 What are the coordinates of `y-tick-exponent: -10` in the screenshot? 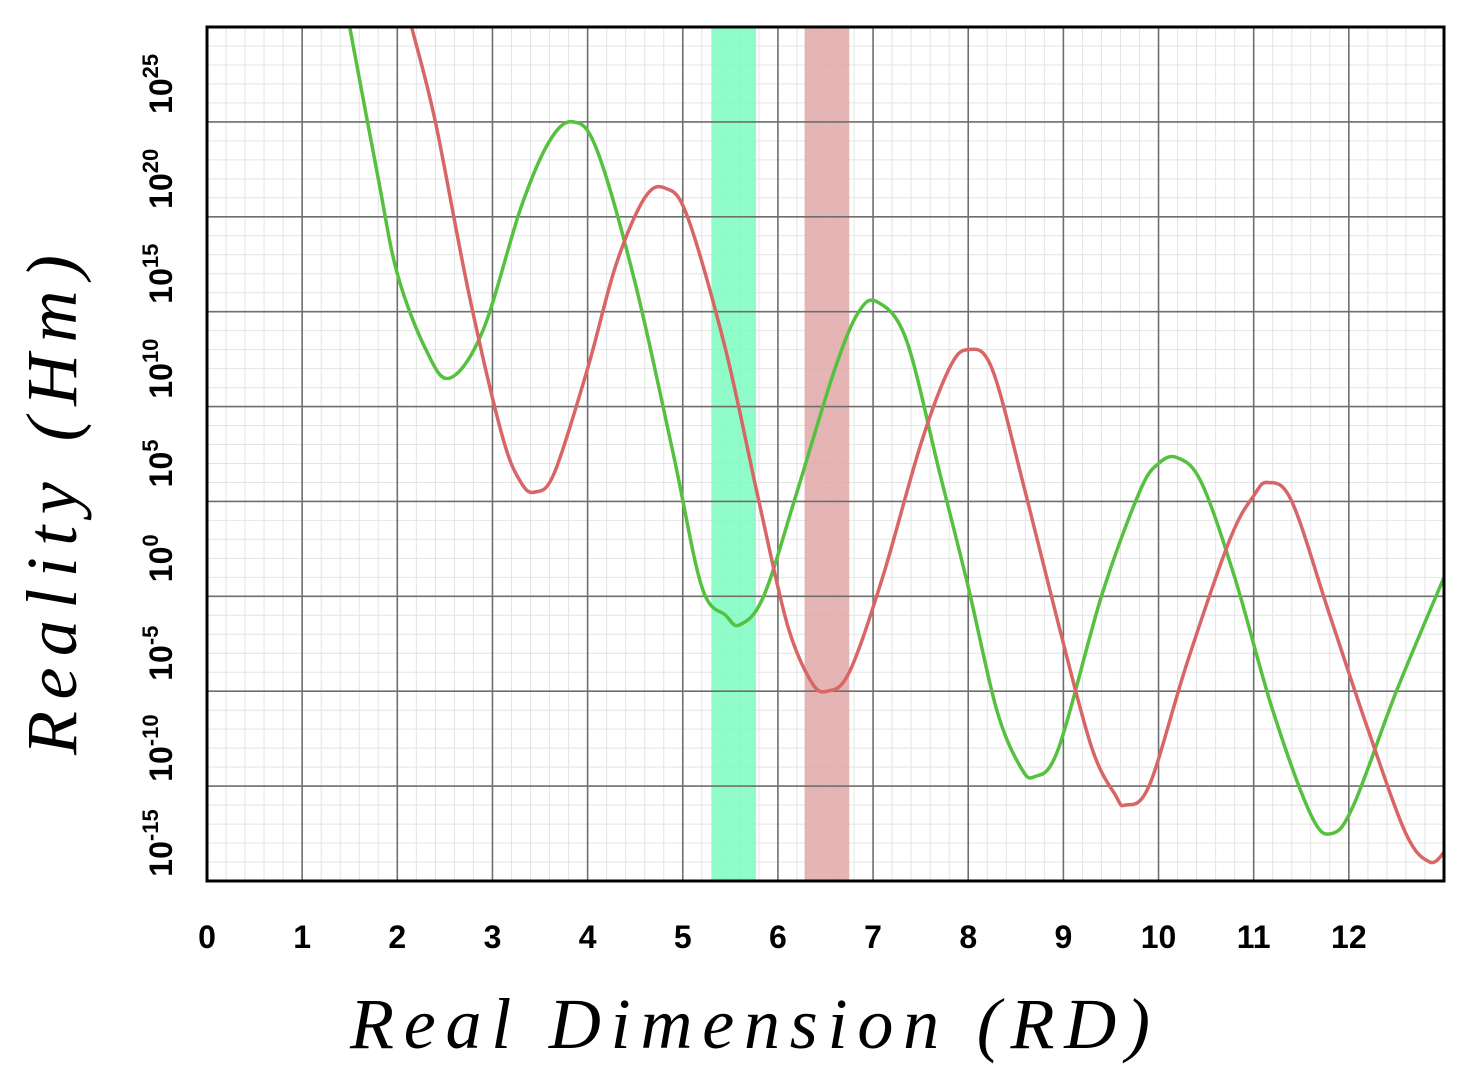 It's located at (150, 730).